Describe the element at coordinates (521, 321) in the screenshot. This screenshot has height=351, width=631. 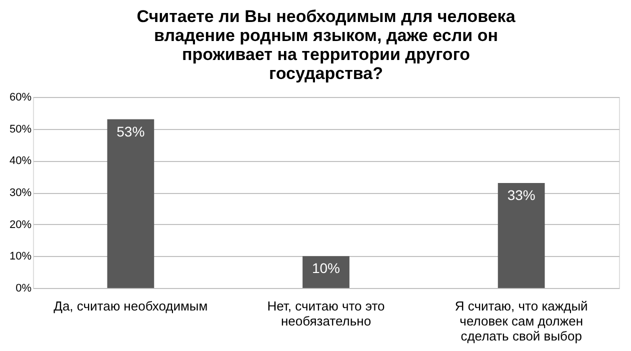
I see `x-tick-label: Я считаю, что каждый человек сам должен сделать свой выбор` at that location.